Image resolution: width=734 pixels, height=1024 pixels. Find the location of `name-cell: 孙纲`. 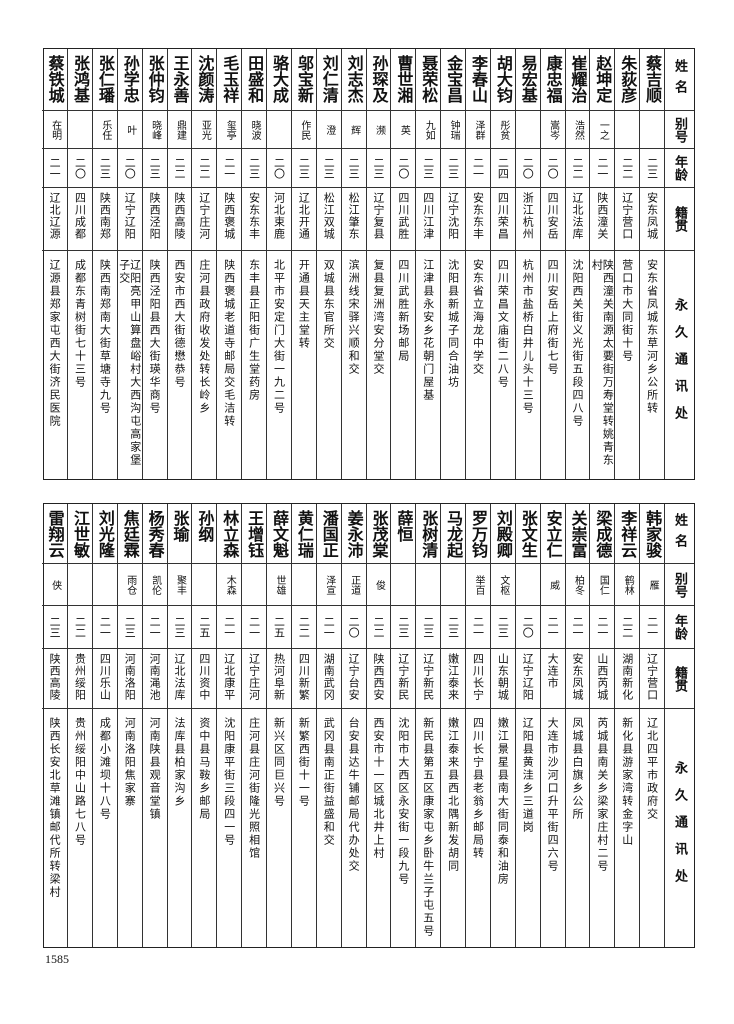

name-cell: 孙纲 is located at coordinates (204, 534).